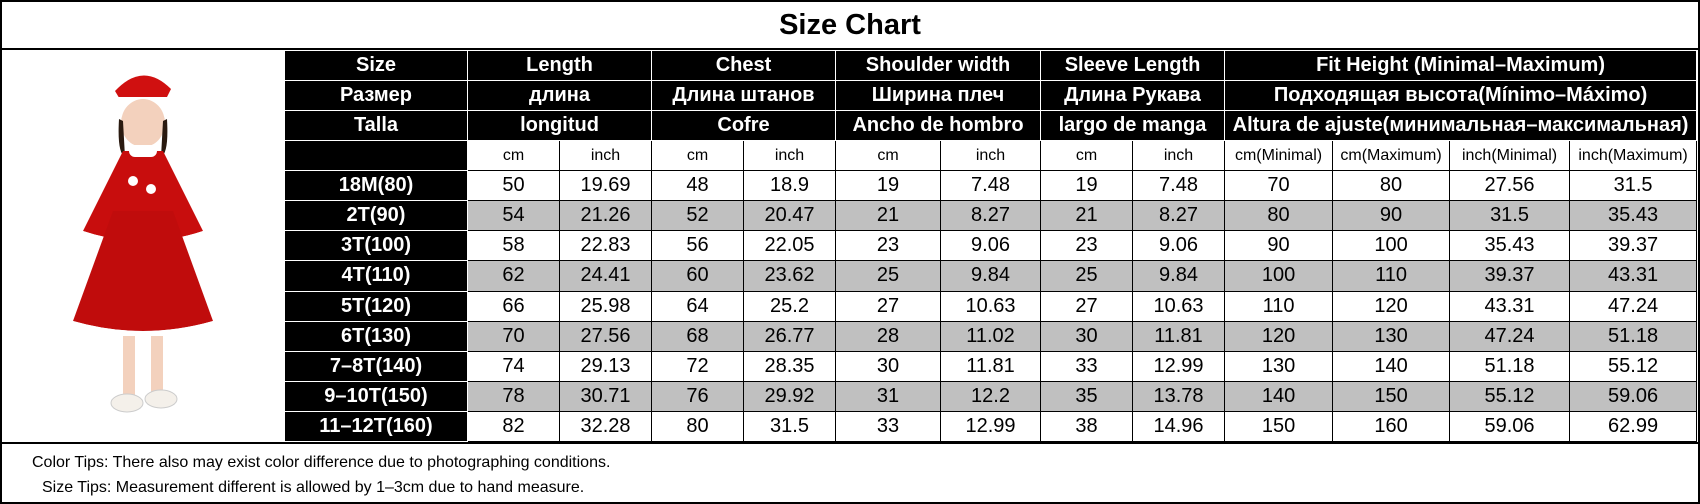 The width and height of the screenshot is (1700, 504). I want to click on value-cell: 62.99, so click(1633, 426).